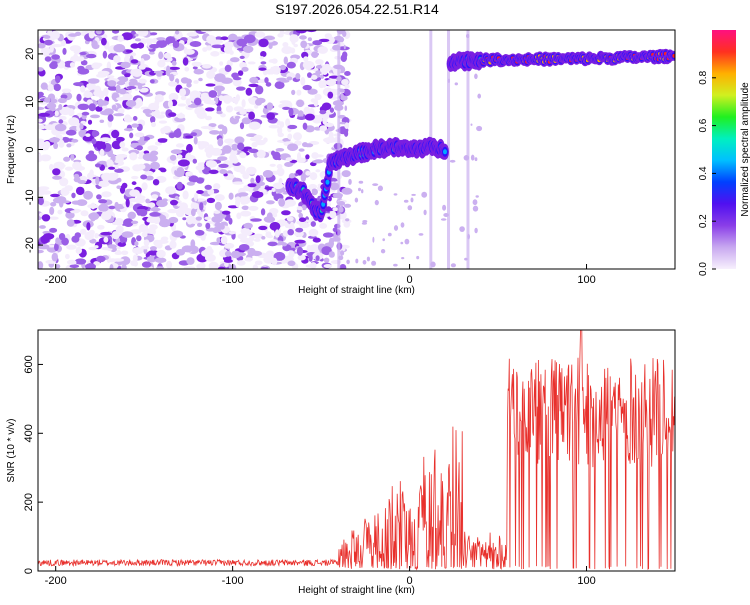  I want to click on y-tick-label: 600, so click(29, 364).